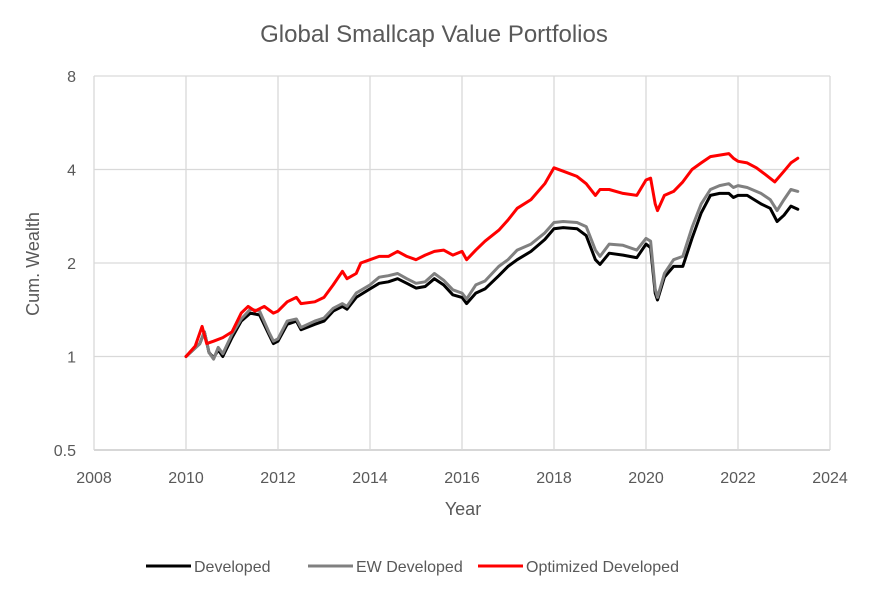 This screenshot has height=597, width=869. I want to click on y-tick-label: 4, so click(71, 171).